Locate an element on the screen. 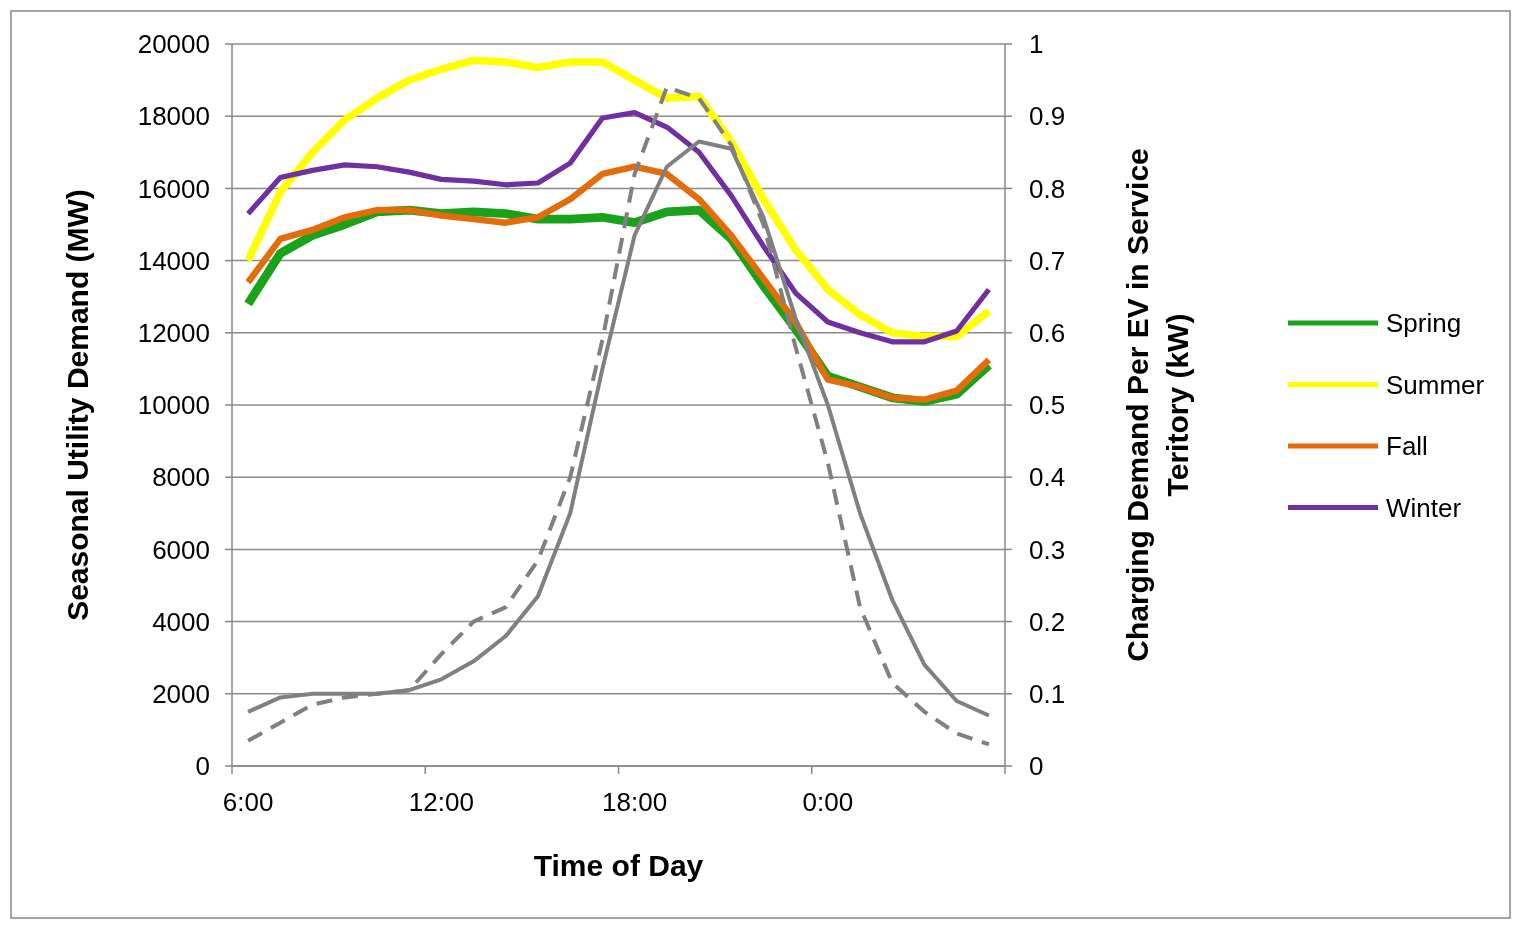 The height and width of the screenshot is (929, 1521). y2-tick-label: 0.7 is located at coordinates (1047, 260).